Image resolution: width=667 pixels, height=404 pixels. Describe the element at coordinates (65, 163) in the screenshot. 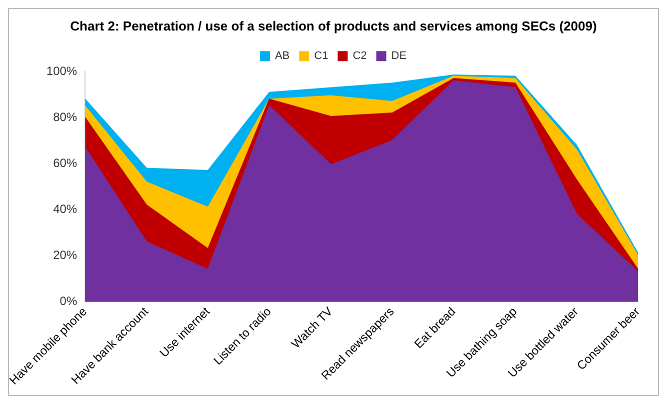

I see `y-tick-label: 60%` at that location.